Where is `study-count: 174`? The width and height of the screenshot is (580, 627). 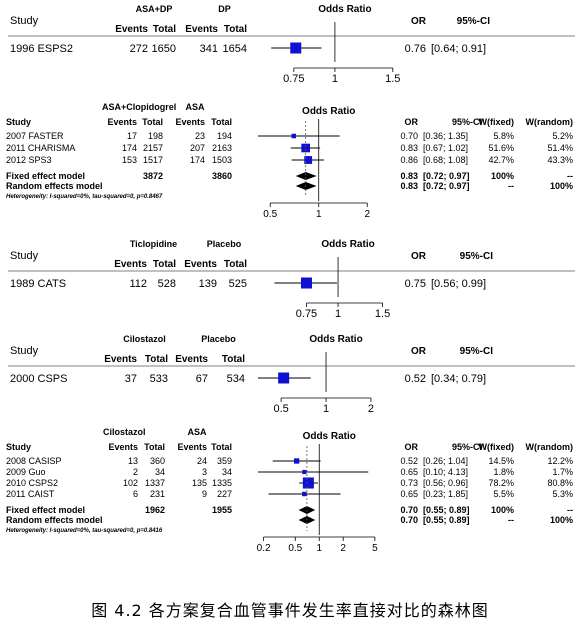 study-count: 174 is located at coordinates (129, 148).